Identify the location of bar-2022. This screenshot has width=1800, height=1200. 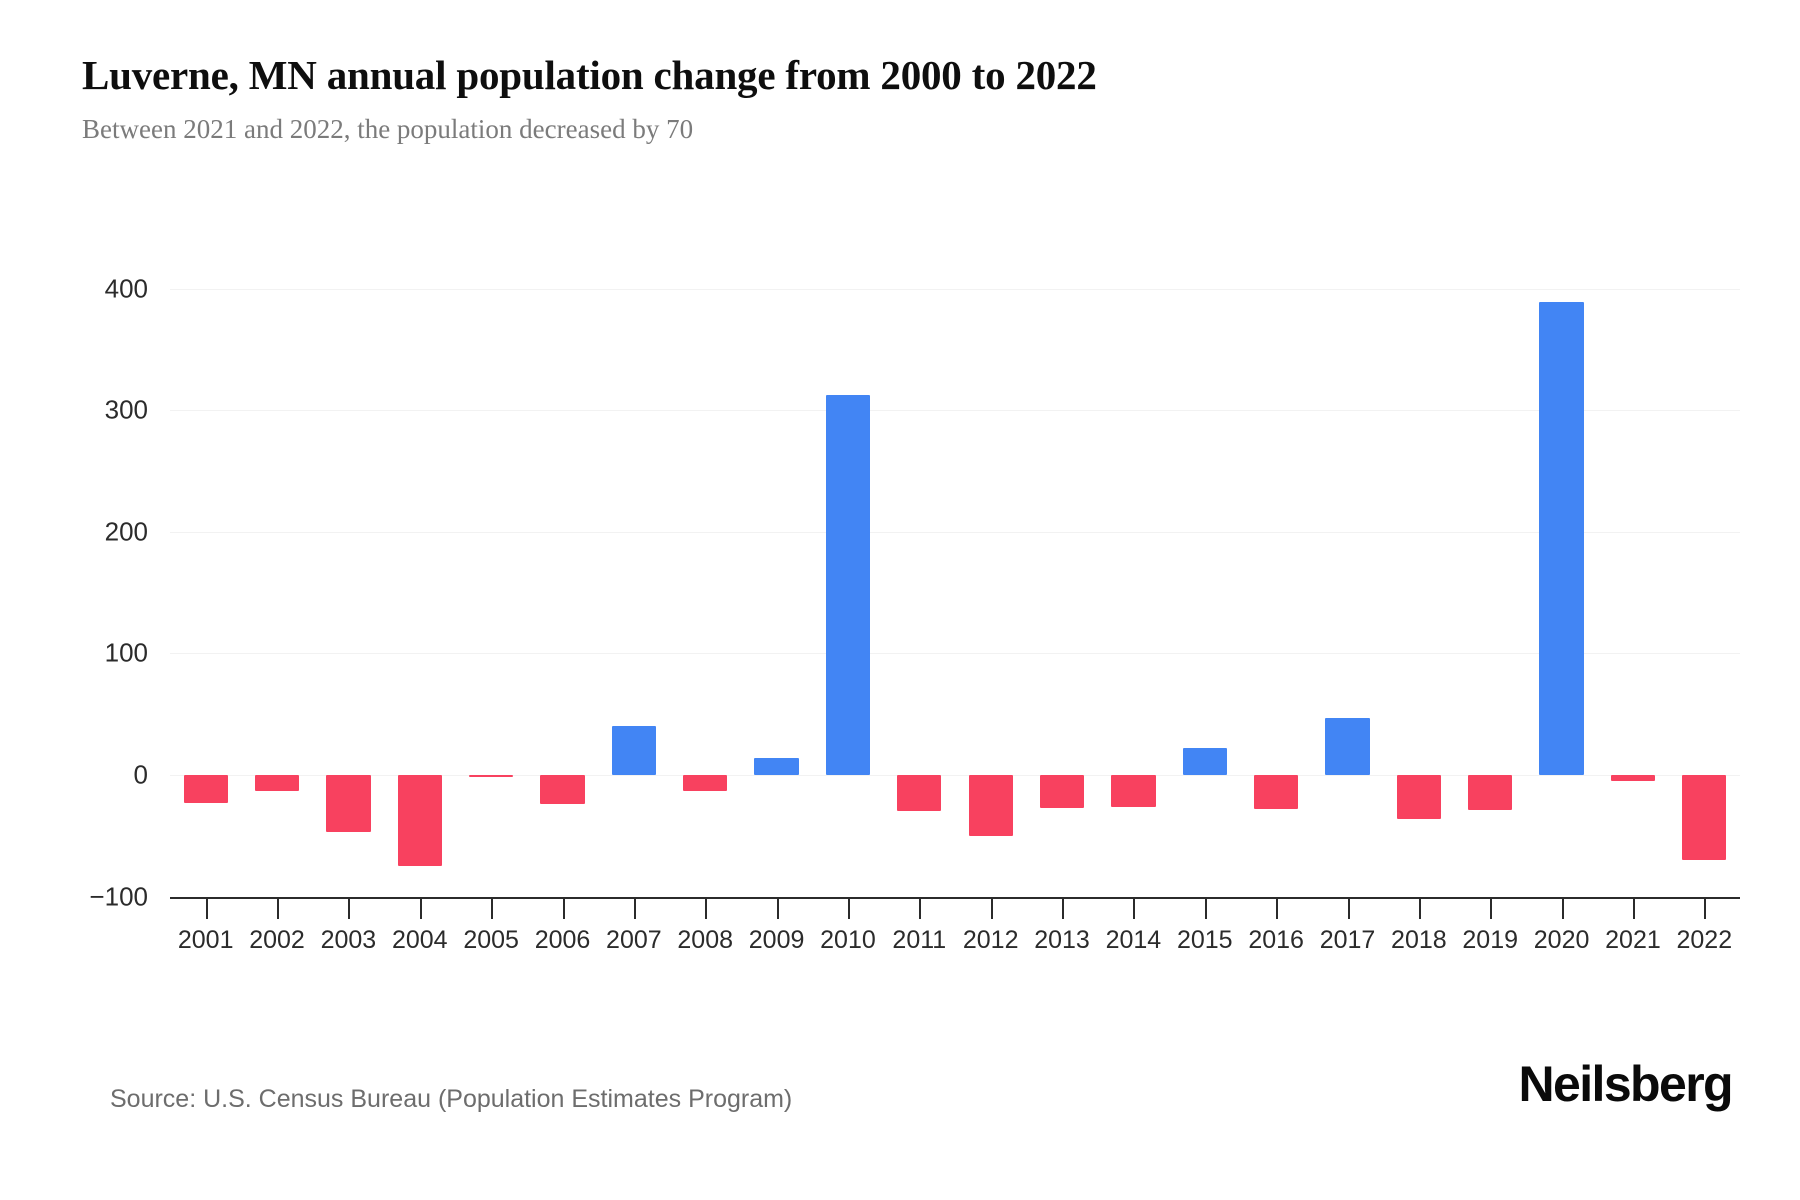
(1704, 818).